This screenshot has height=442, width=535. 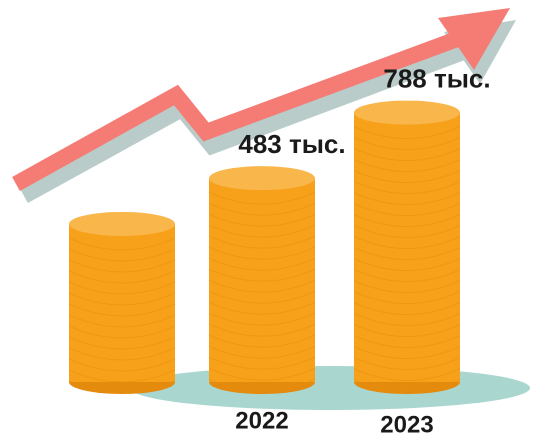 What do you see at coordinates (406, 424) in the screenshot?
I see `x-tick-label: 2023` at bounding box center [406, 424].